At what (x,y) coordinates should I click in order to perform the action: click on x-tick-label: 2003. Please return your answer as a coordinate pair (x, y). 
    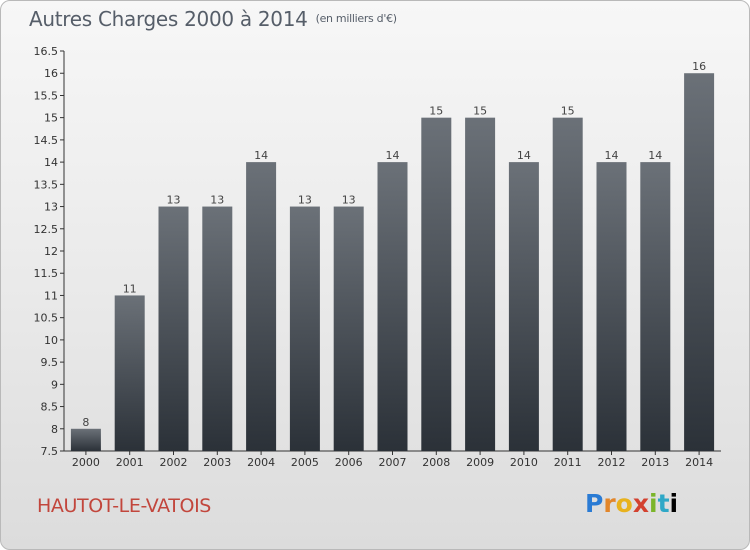
    Looking at the image, I should click on (217, 462).